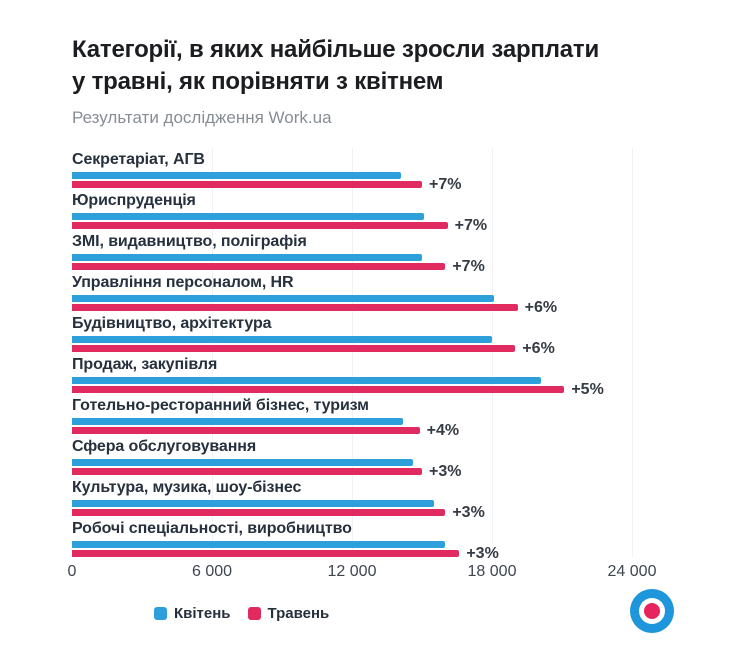 This screenshot has width=740, height=669. What do you see at coordinates (202, 117) in the screenshot?
I see `page-subtitle: Результати дослідження Work.ua` at bounding box center [202, 117].